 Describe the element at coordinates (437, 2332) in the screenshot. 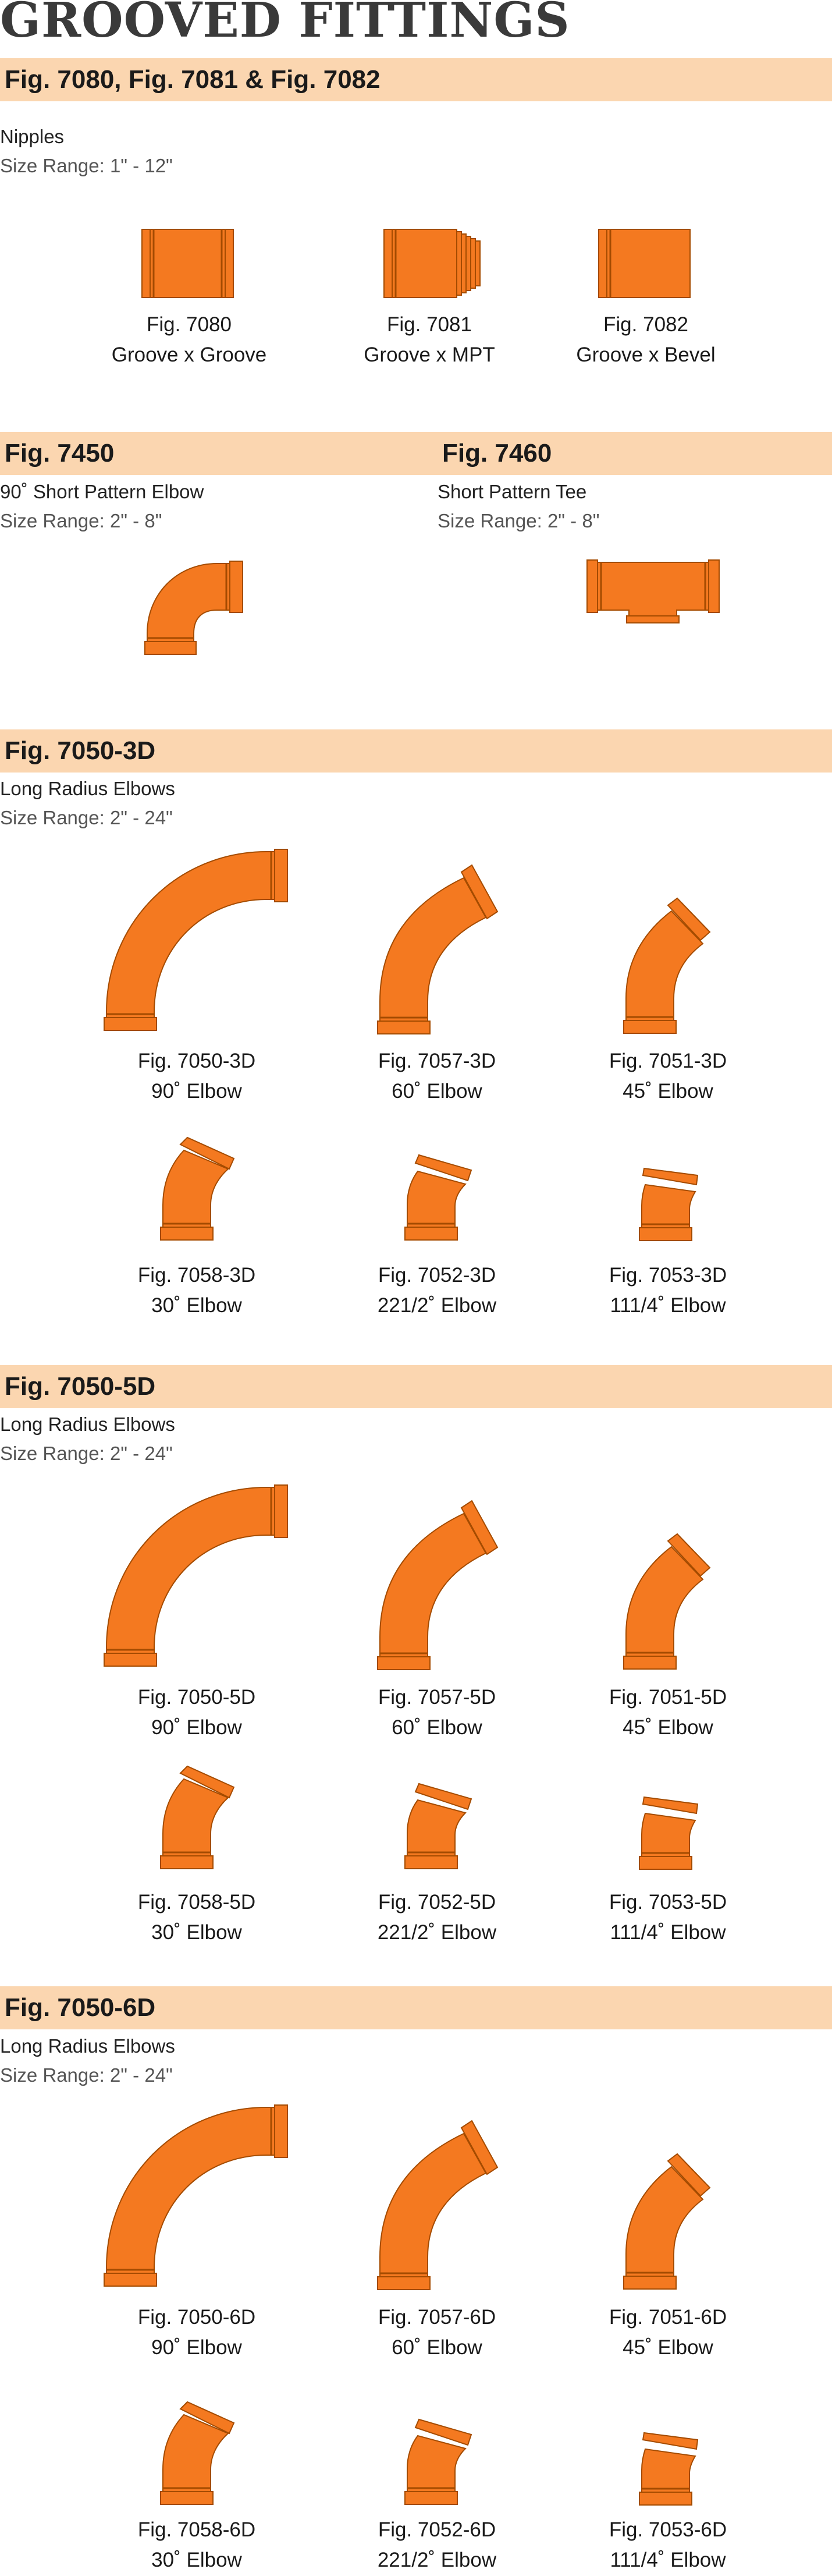

I see `fitting-caption: Fig. 7057-6D 60˚ Elbow` at that location.